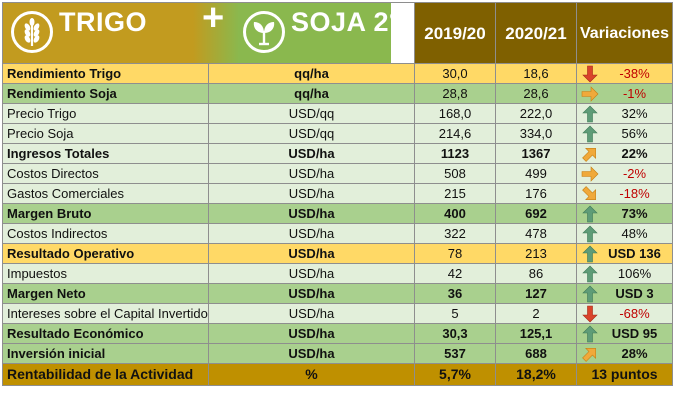  What do you see at coordinates (624, 93) in the screenshot?
I see `row-variation: -1%` at bounding box center [624, 93].